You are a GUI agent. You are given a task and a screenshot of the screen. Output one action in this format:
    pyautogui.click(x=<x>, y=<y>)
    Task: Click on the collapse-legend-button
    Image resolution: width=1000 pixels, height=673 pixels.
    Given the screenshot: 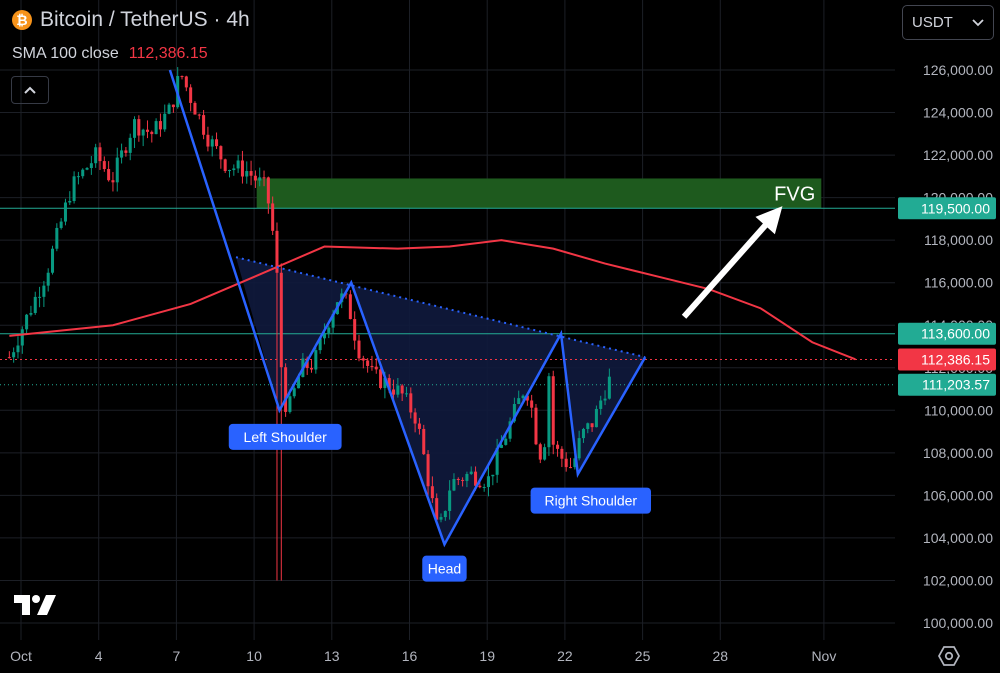 What is the action you would take?
    pyautogui.click(x=30, y=90)
    